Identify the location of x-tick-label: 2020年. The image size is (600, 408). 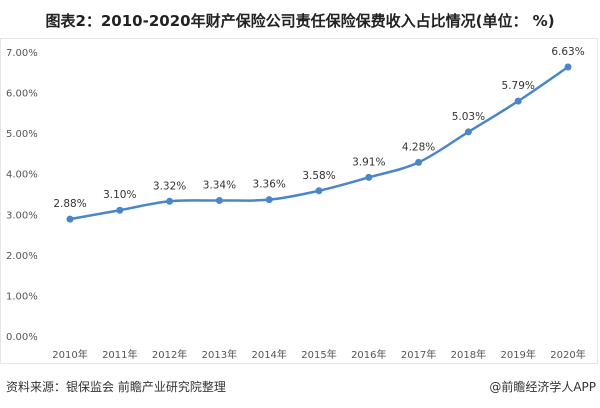
(567, 354).